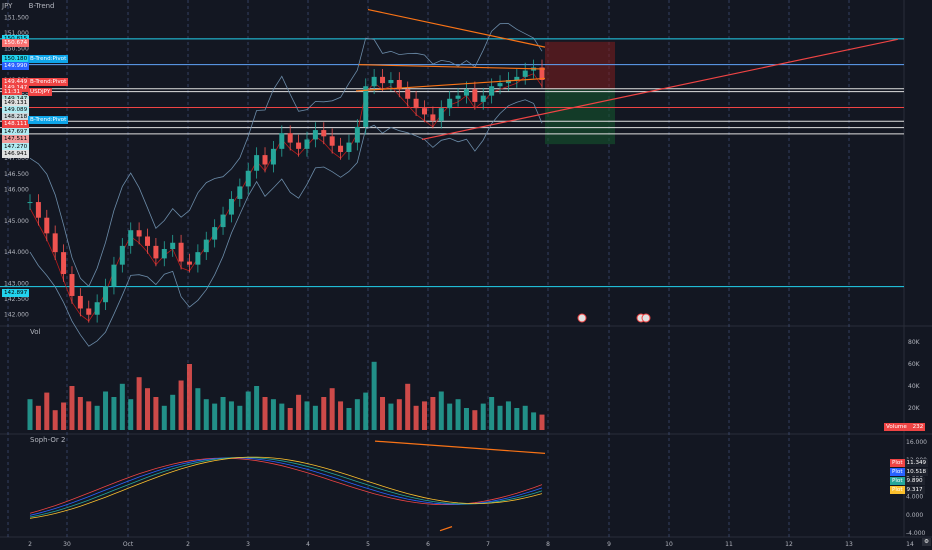  What do you see at coordinates (914, 515) in the screenshot?
I see `oscillator-tick-label: 0.000` at bounding box center [914, 515].